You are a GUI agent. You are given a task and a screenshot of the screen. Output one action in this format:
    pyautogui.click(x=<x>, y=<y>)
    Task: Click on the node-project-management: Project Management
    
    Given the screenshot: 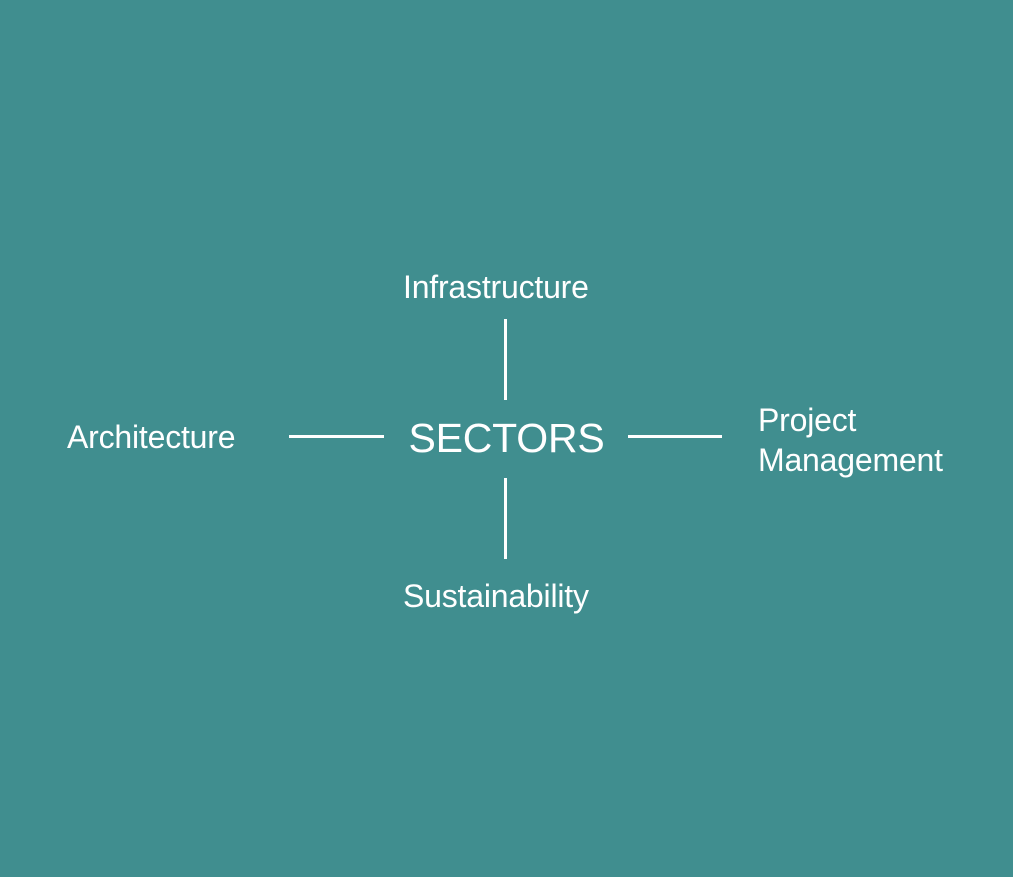 What is the action you would take?
    pyautogui.click(x=850, y=440)
    